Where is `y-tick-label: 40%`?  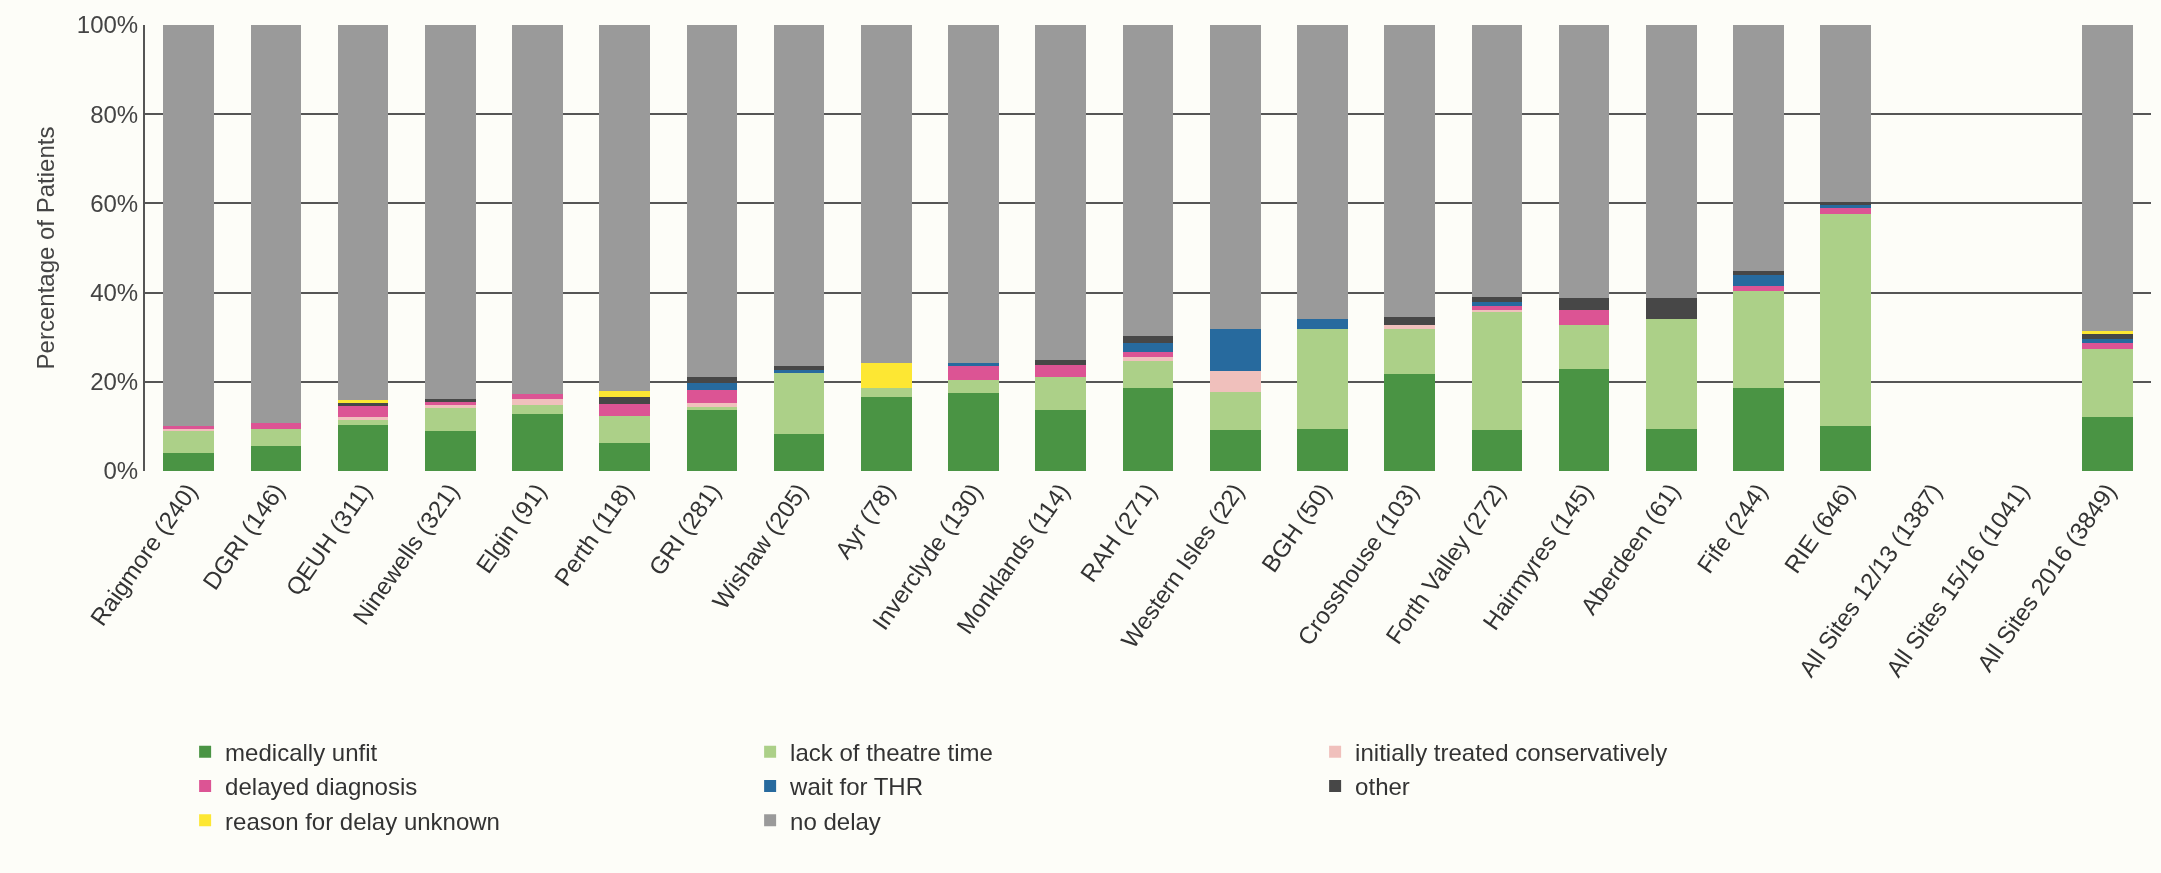
y-tick-label: 40% is located at coordinates (114, 292).